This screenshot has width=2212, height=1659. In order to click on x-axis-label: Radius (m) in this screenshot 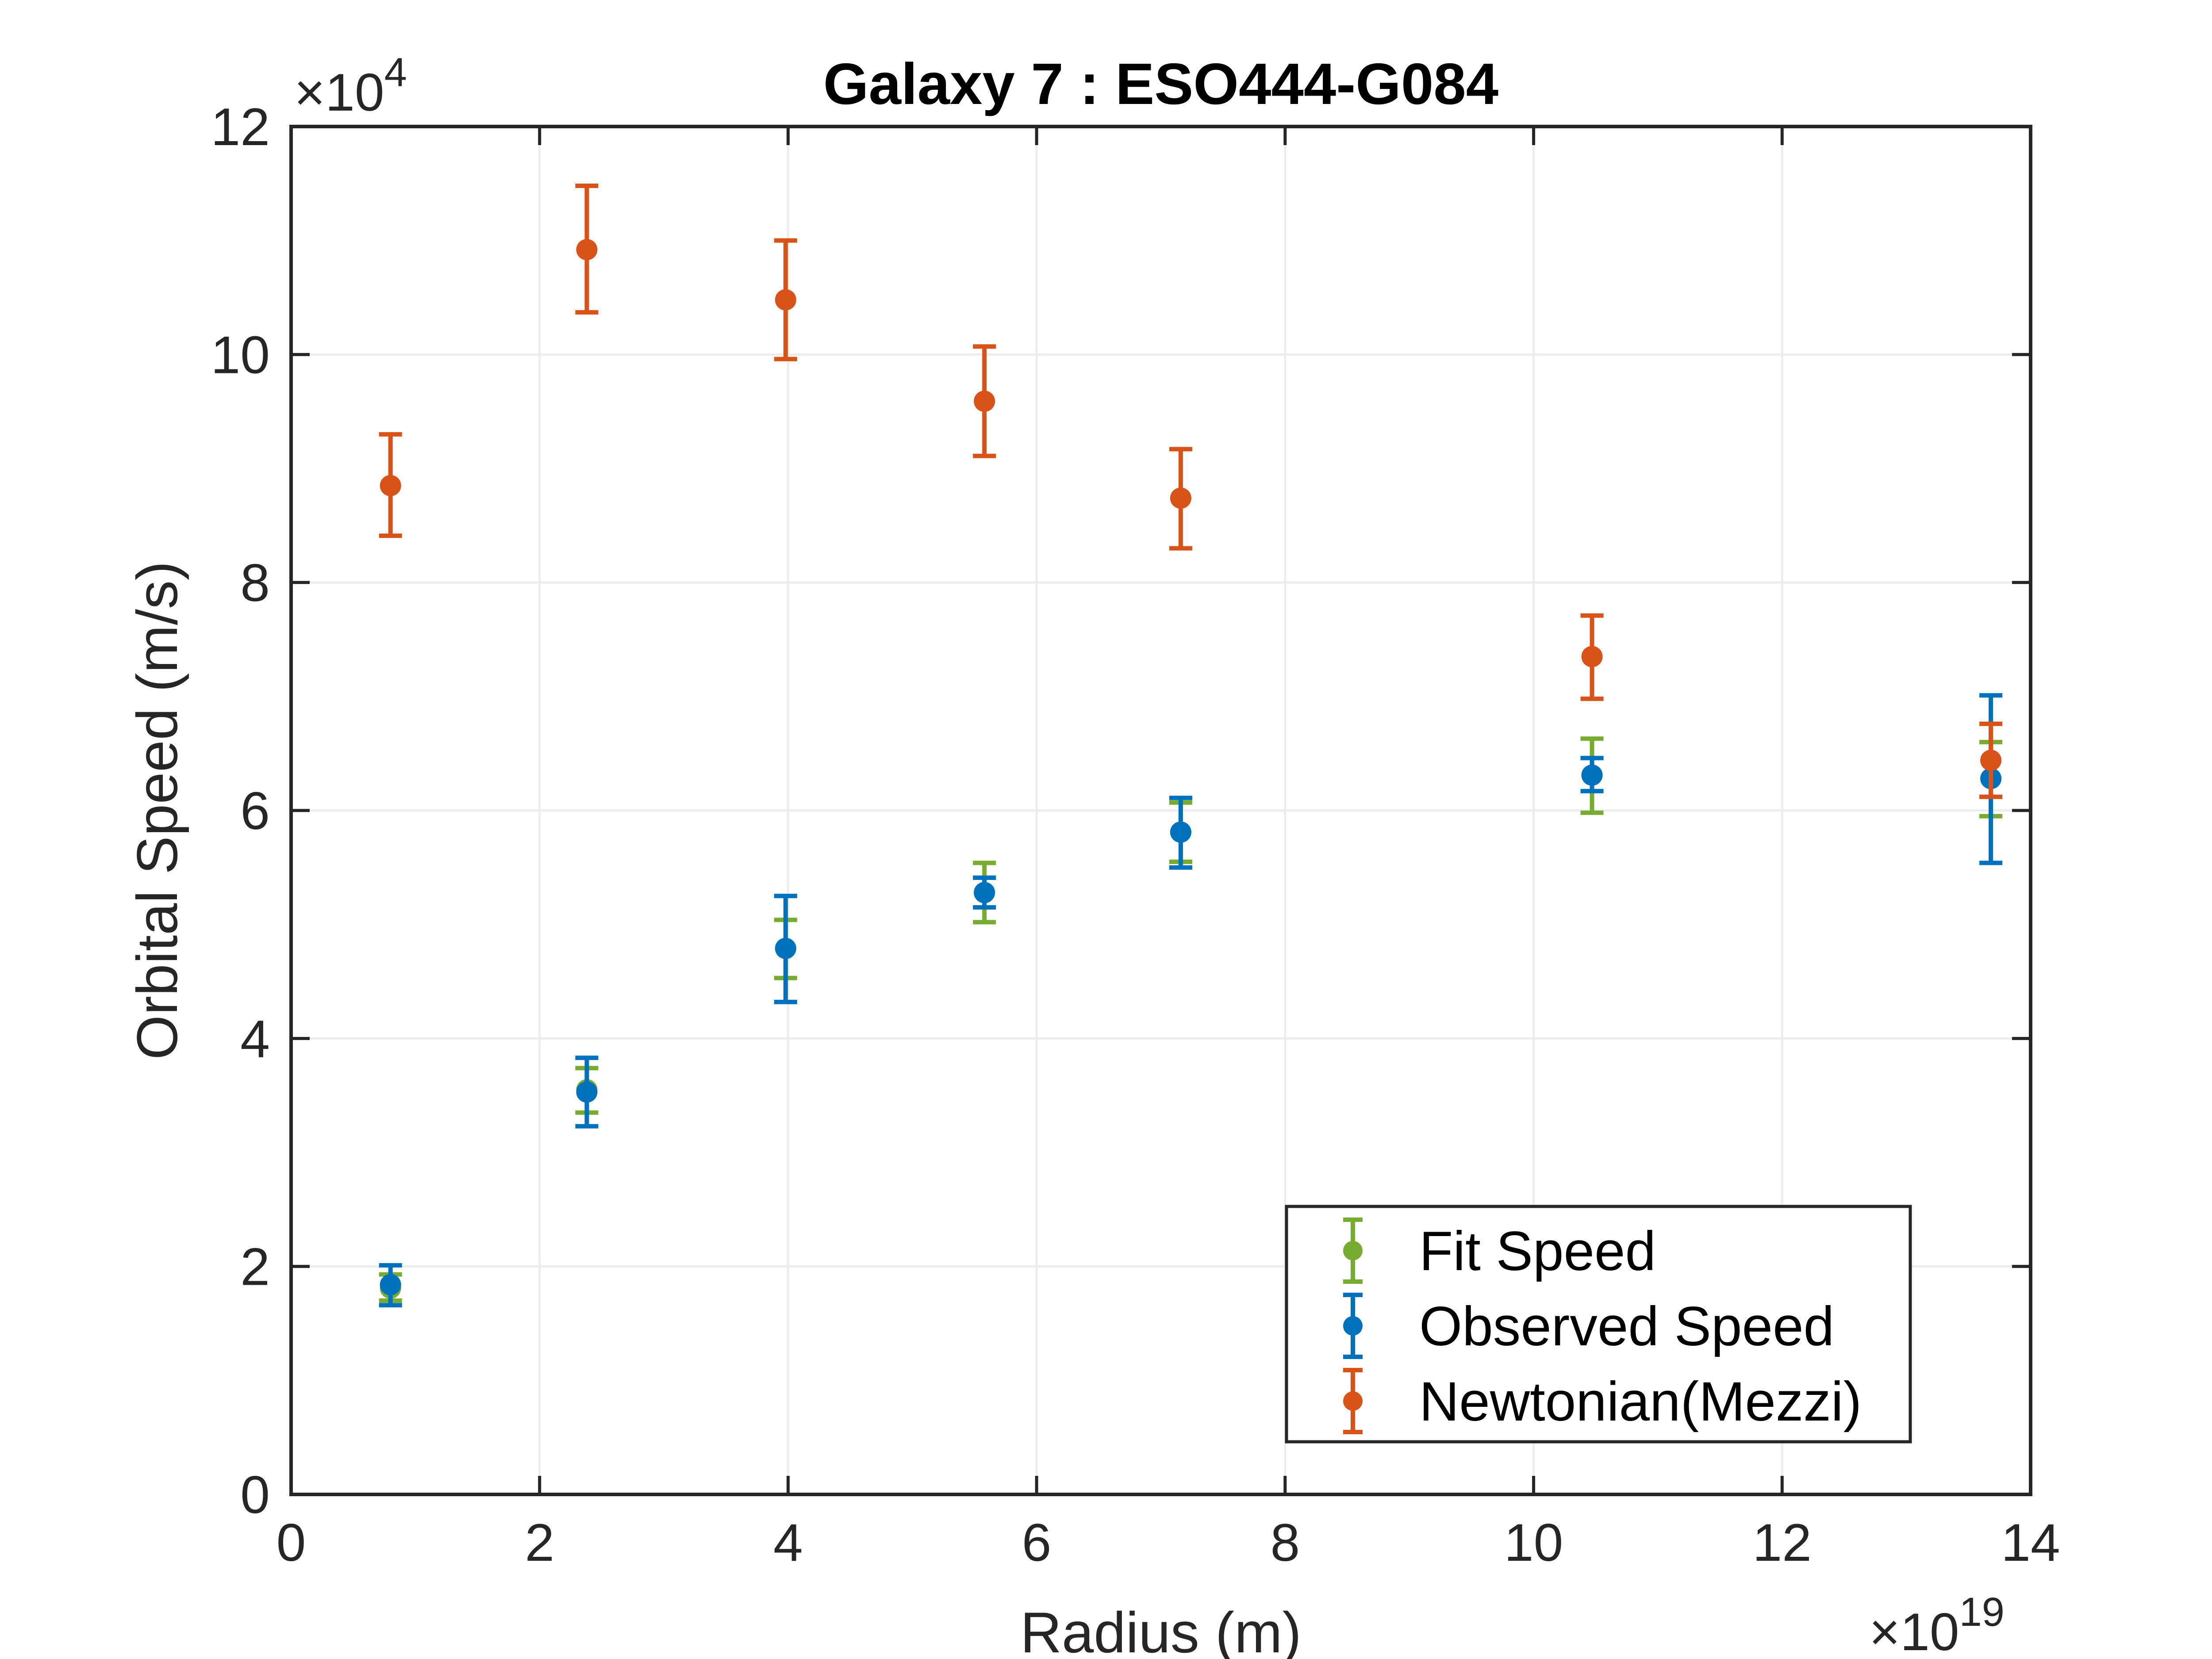, I will do `click(1161, 1630)`.